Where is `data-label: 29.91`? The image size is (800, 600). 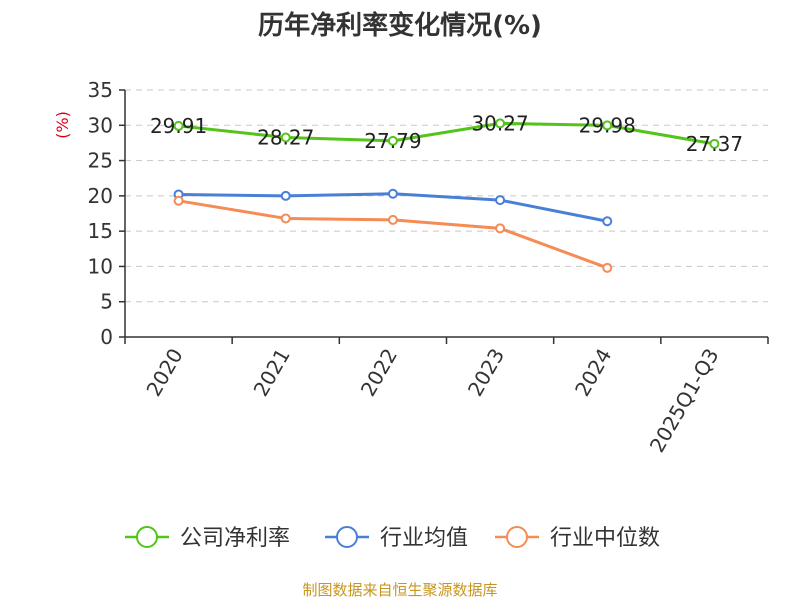
data-label: 29.91 is located at coordinates (178, 126).